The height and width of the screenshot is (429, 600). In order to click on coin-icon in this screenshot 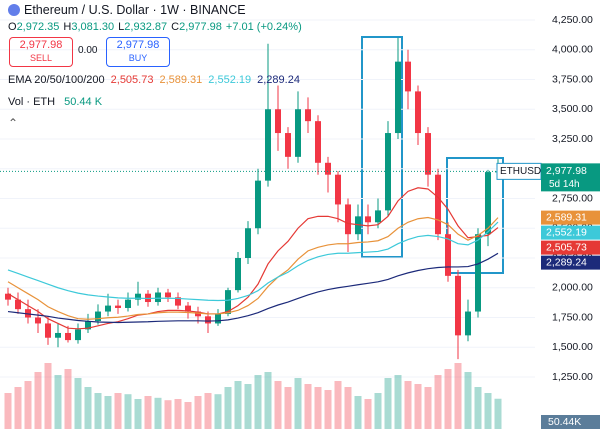, I will do `click(14, 10)`.